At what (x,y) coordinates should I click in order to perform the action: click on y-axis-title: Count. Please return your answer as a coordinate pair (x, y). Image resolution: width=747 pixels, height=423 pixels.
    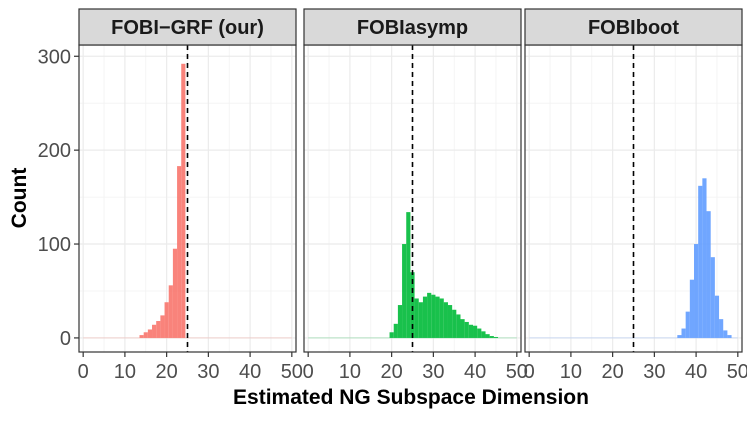
    Looking at the image, I should click on (19, 198).